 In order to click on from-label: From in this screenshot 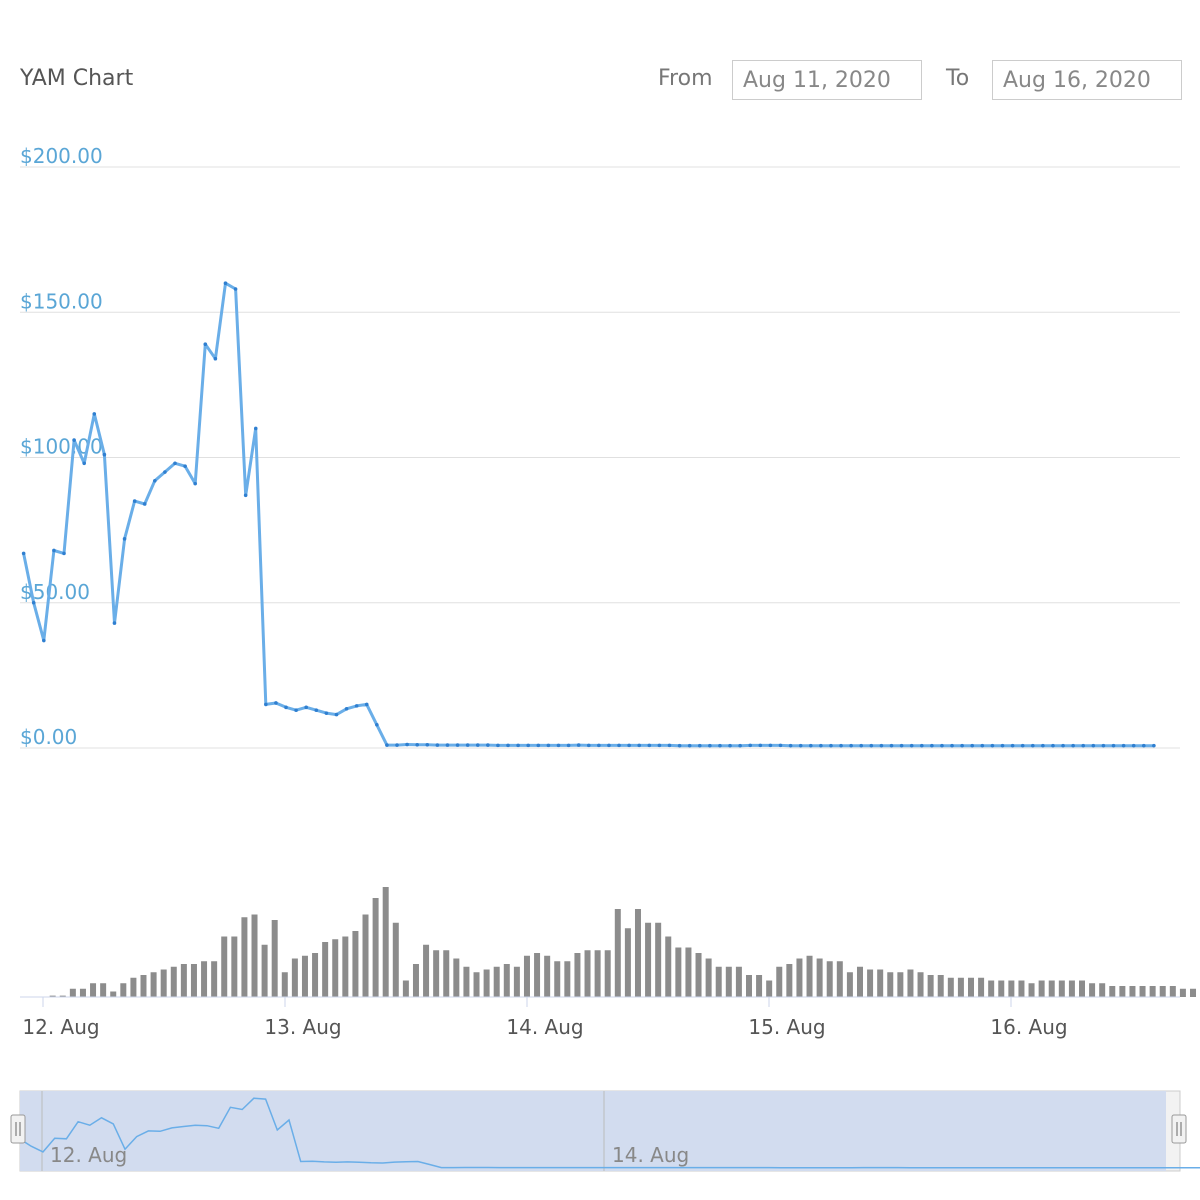, I will do `click(685, 78)`.